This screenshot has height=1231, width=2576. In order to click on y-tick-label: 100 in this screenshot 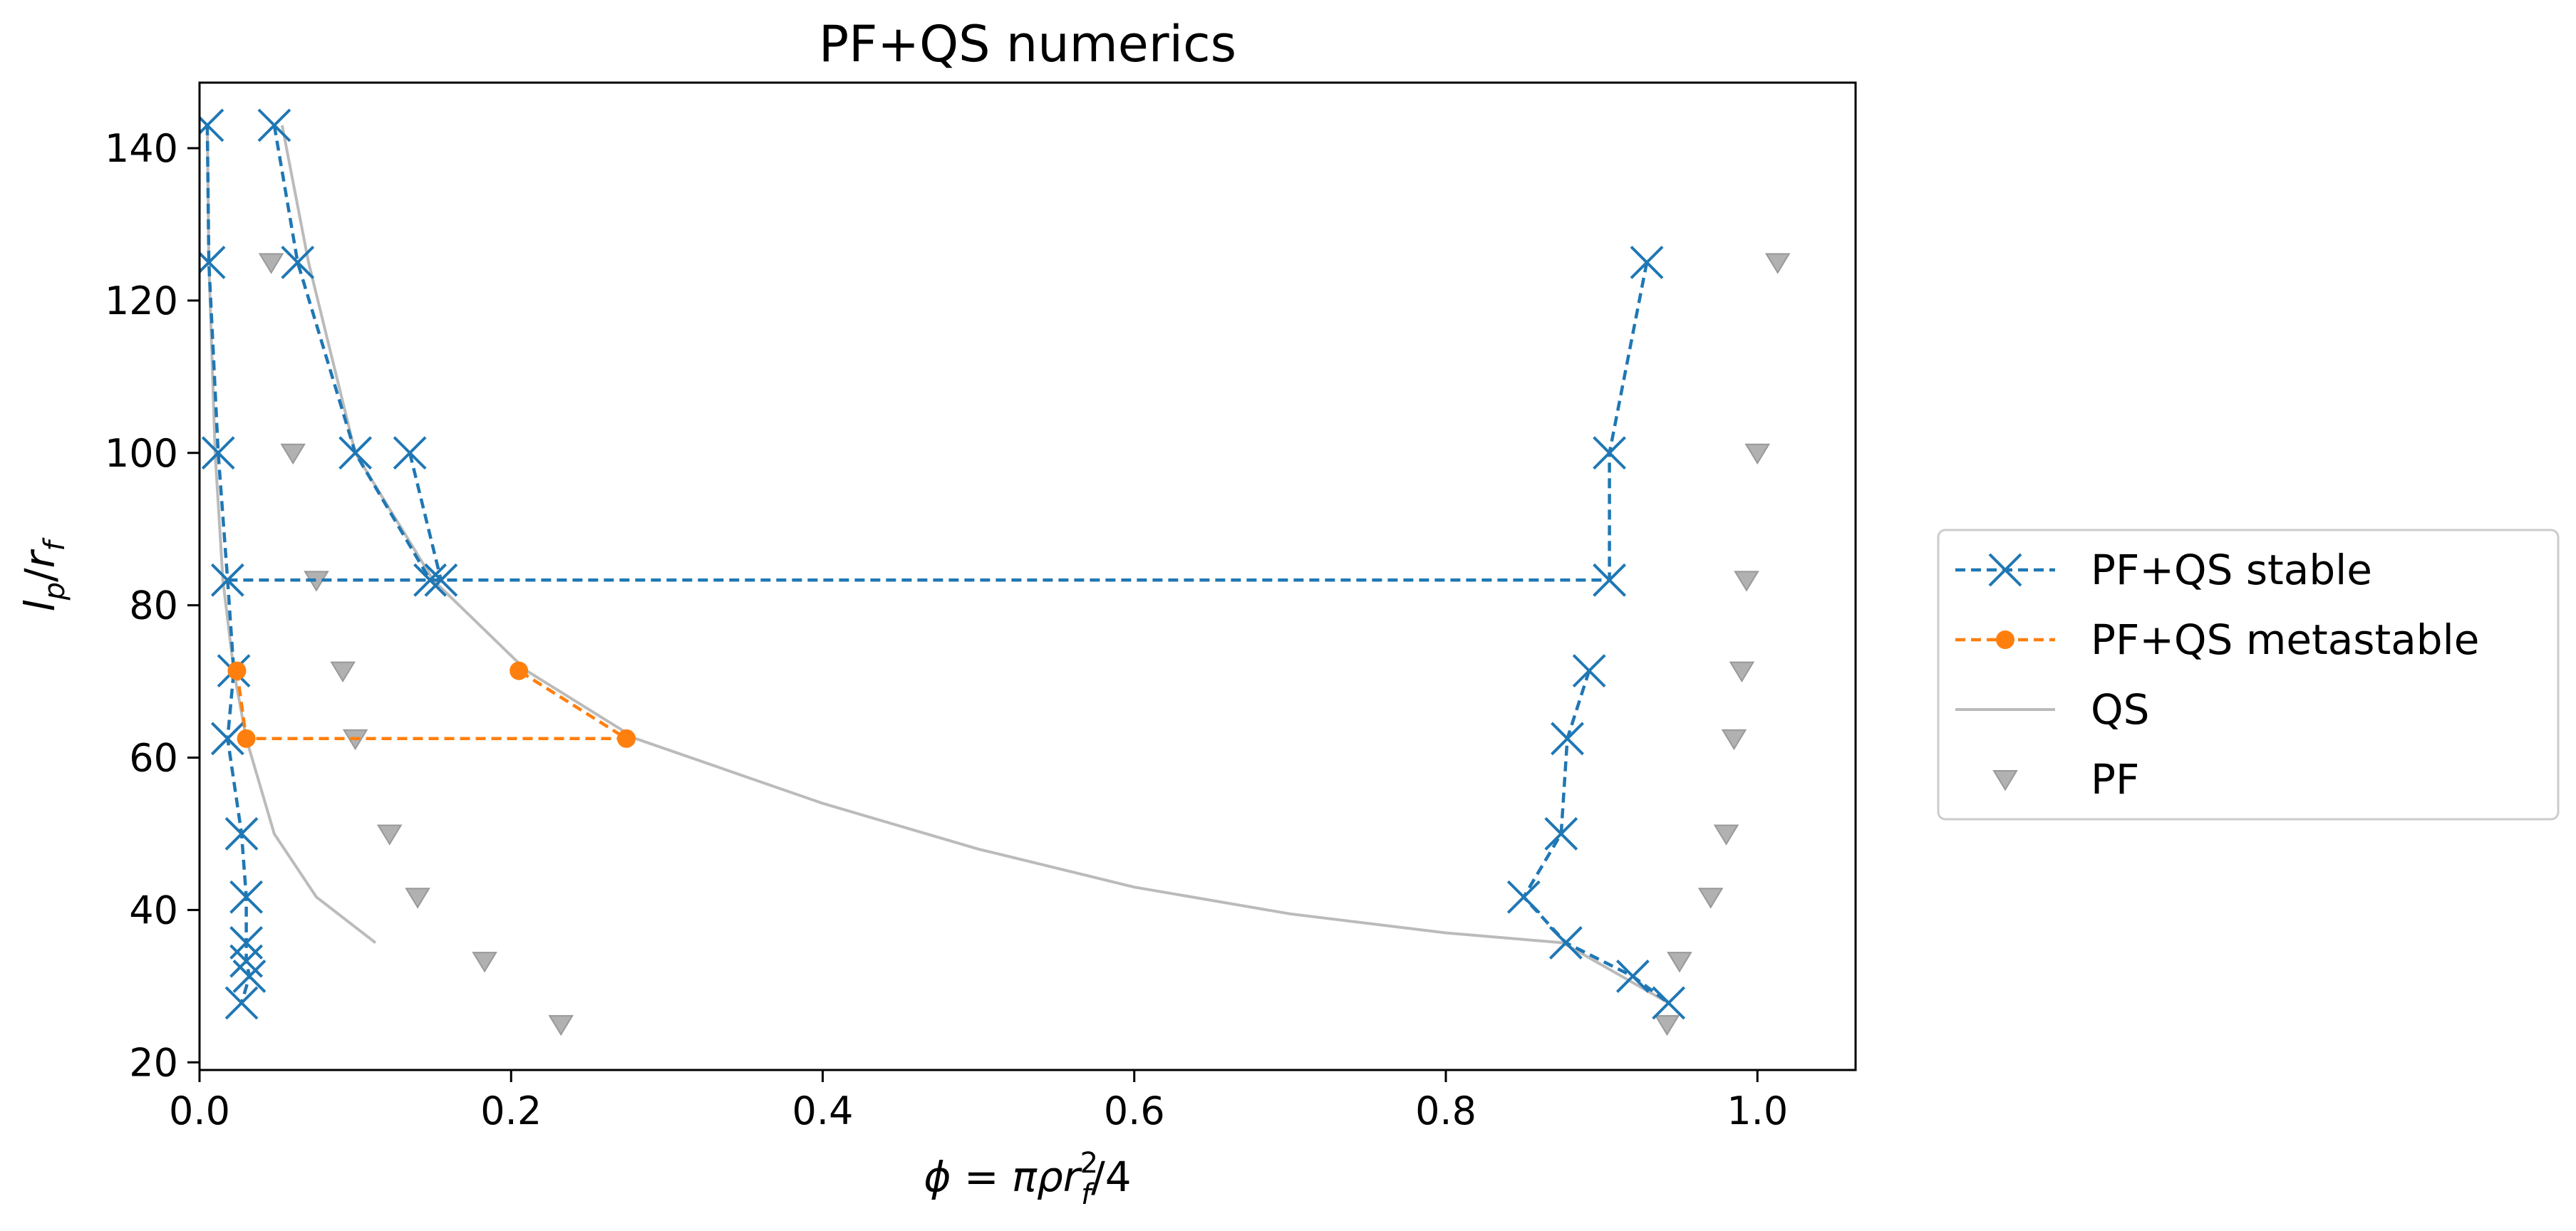, I will do `click(141, 453)`.